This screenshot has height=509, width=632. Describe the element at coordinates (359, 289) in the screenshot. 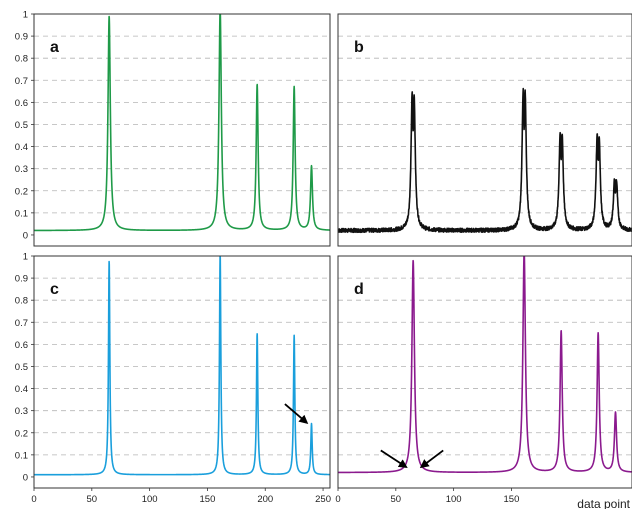

I see `panel-letter: d` at that location.